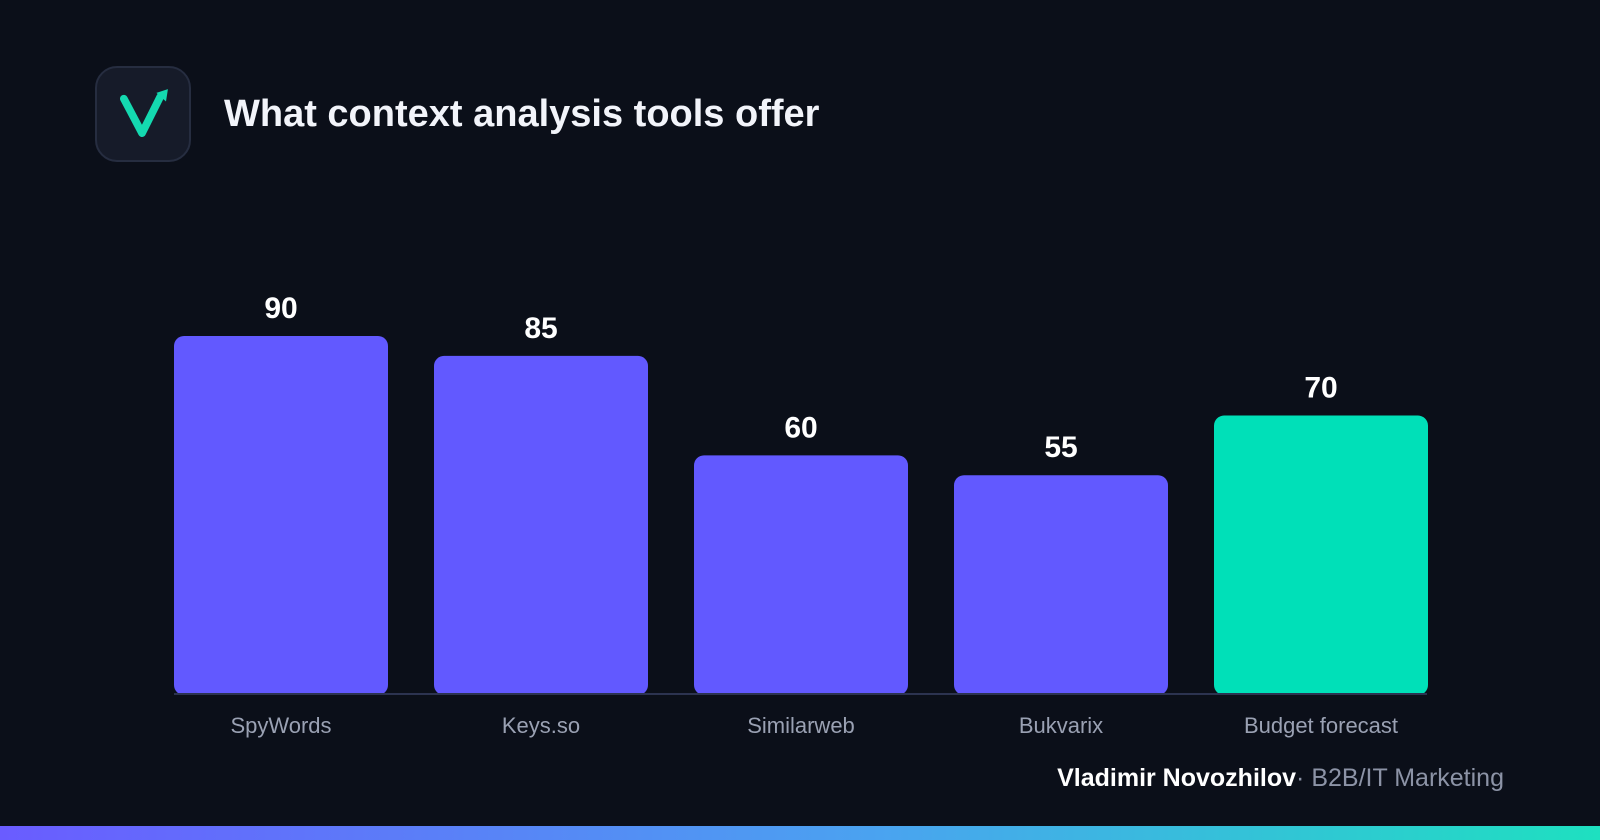 This screenshot has height=840, width=1600. What do you see at coordinates (1061, 585) in the screenshot?
I see `bar-bukvarix` at bounding box center [1061, 585].